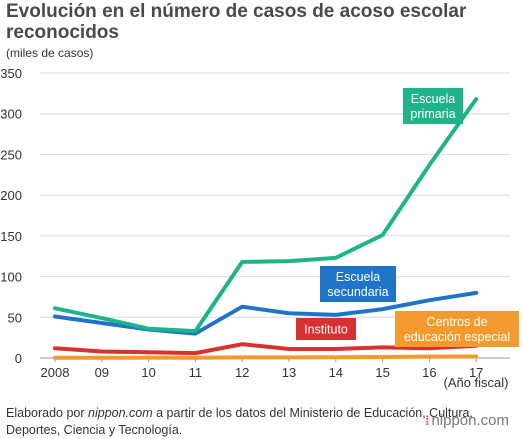  I want to click on x-tick-label: 11, so click(196, 372).